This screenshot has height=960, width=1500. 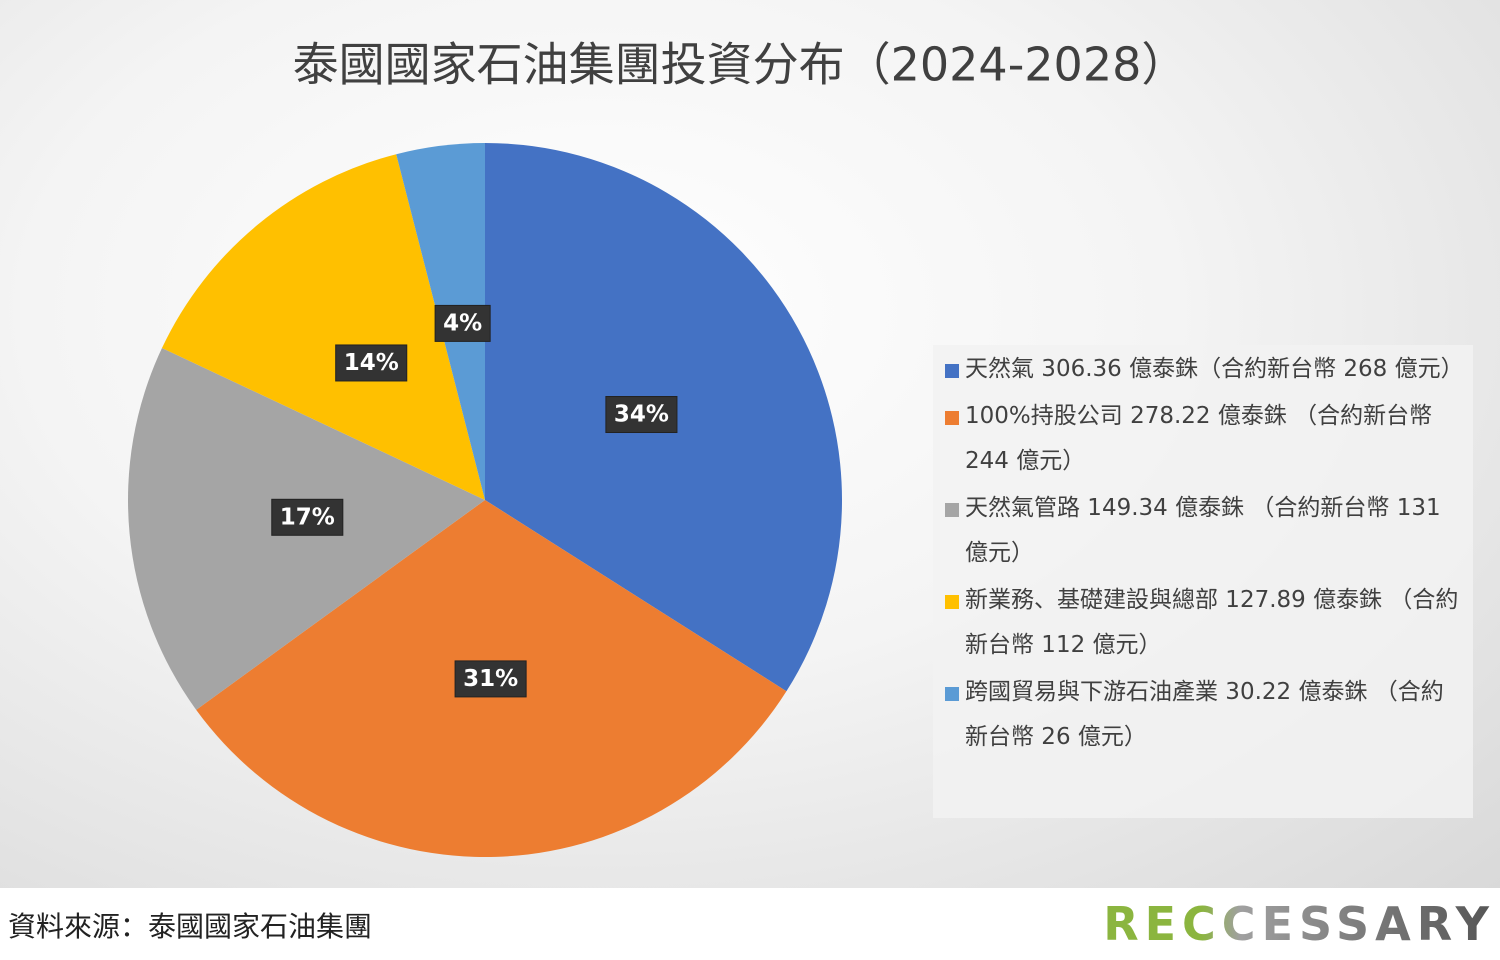 I want to click on legend-label: 天然氣管路 149.34 億泰銖 （合約新台幣 131 億元）, so click(x=1203, y=530).